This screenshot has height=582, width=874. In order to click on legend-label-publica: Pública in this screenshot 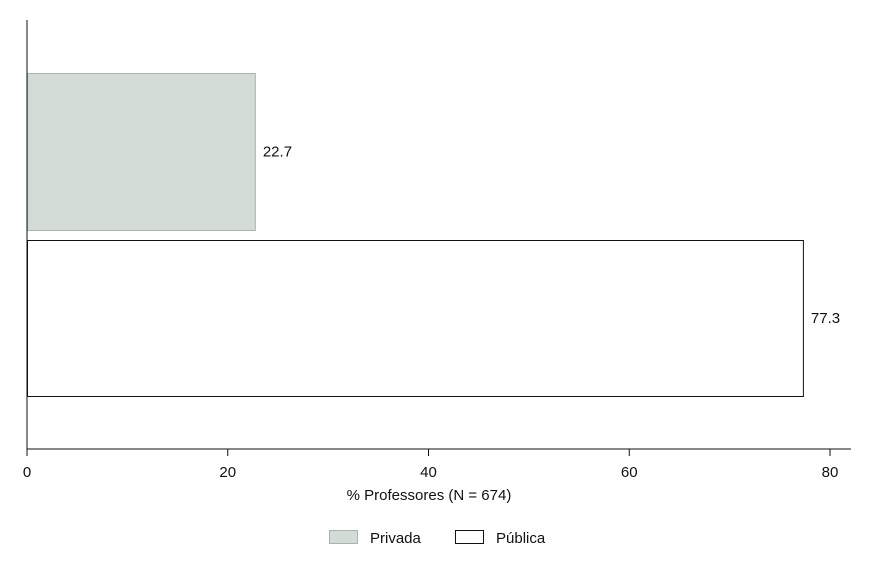, I will do `click(521, 538)`.